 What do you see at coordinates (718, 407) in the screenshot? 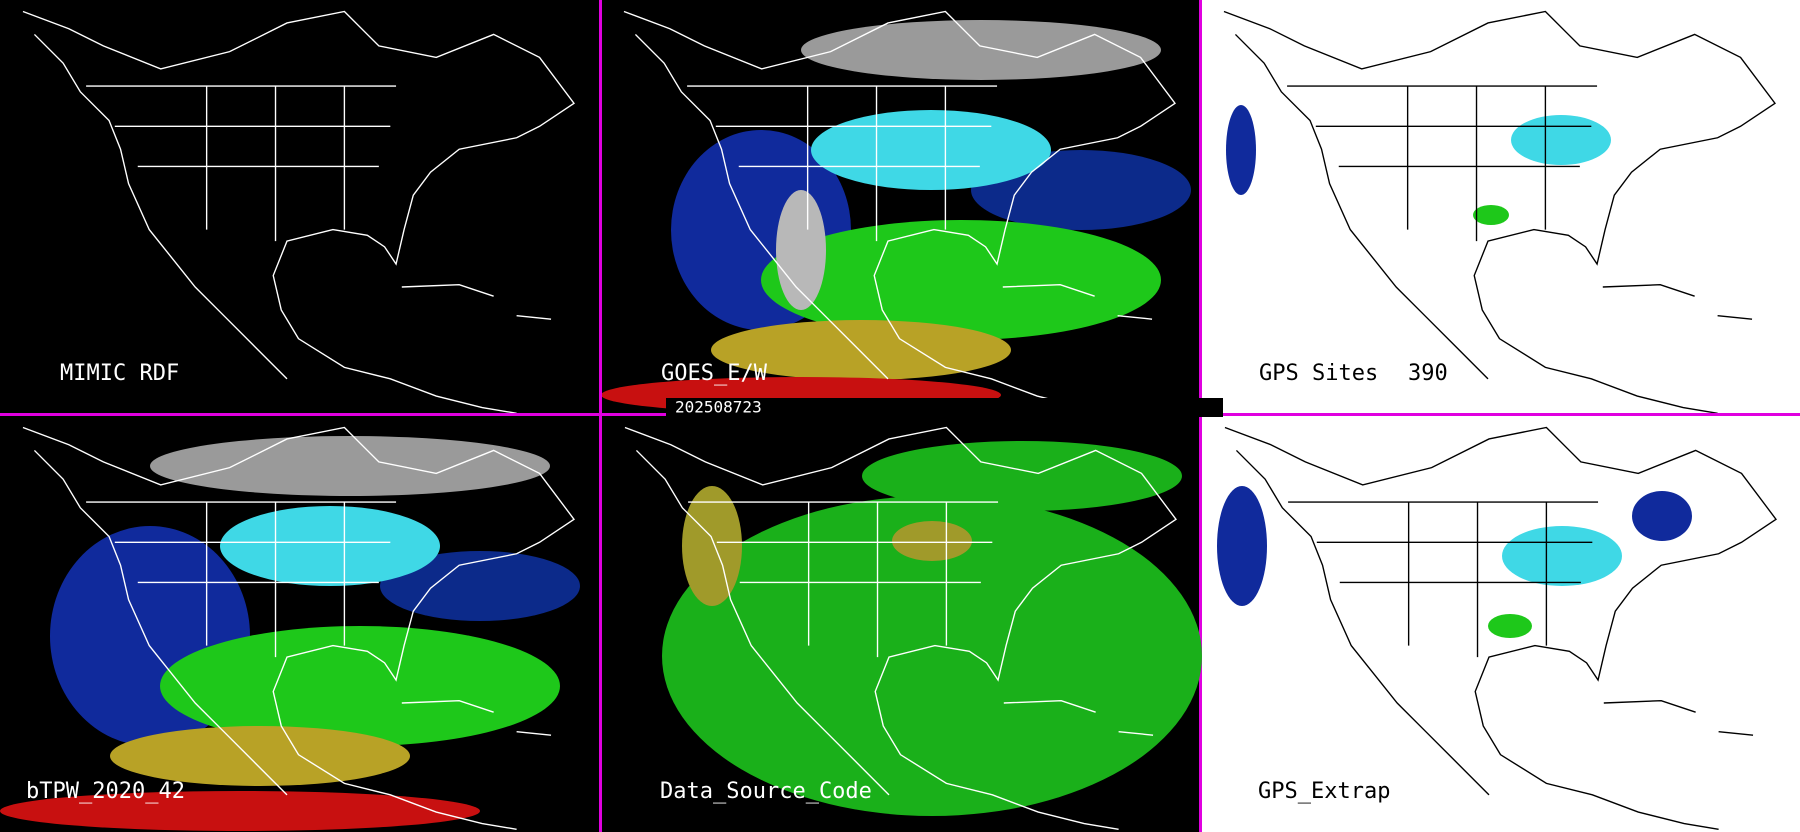
I see `timestamp: 202508723` at bounding box center [718, 407].